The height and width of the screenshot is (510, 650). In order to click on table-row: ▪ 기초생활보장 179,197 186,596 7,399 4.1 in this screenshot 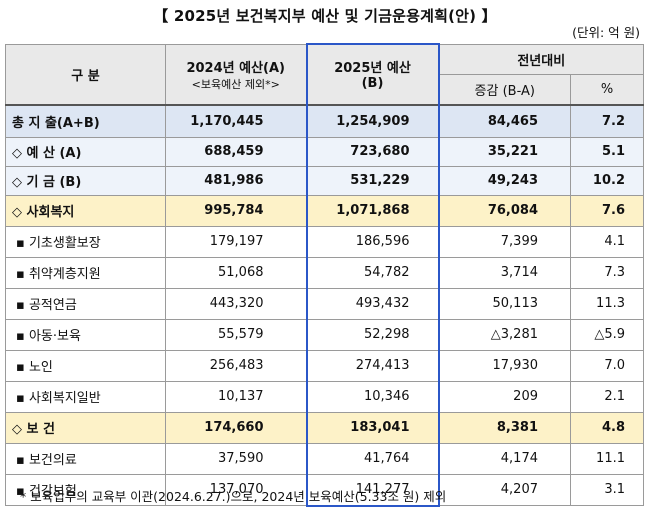, I will do `click(324, 241)`.